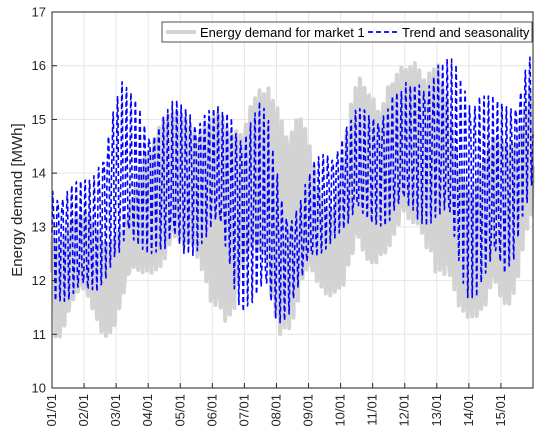  What do you see at coordinates (466, 32) in the screenshot?
I see `legend-label-trend: Trend and seasonality` at bounding box center [466, 32].